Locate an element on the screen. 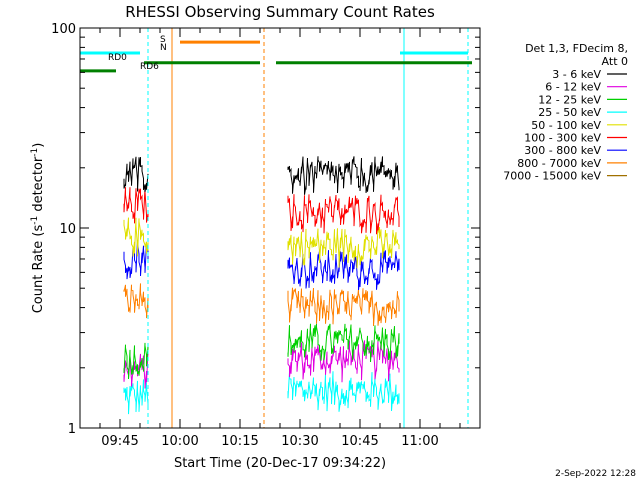 The width and height of the screenshot is (640, 480). legend-label-3: 25 - 50 keV is located at coordinates (569, 112).